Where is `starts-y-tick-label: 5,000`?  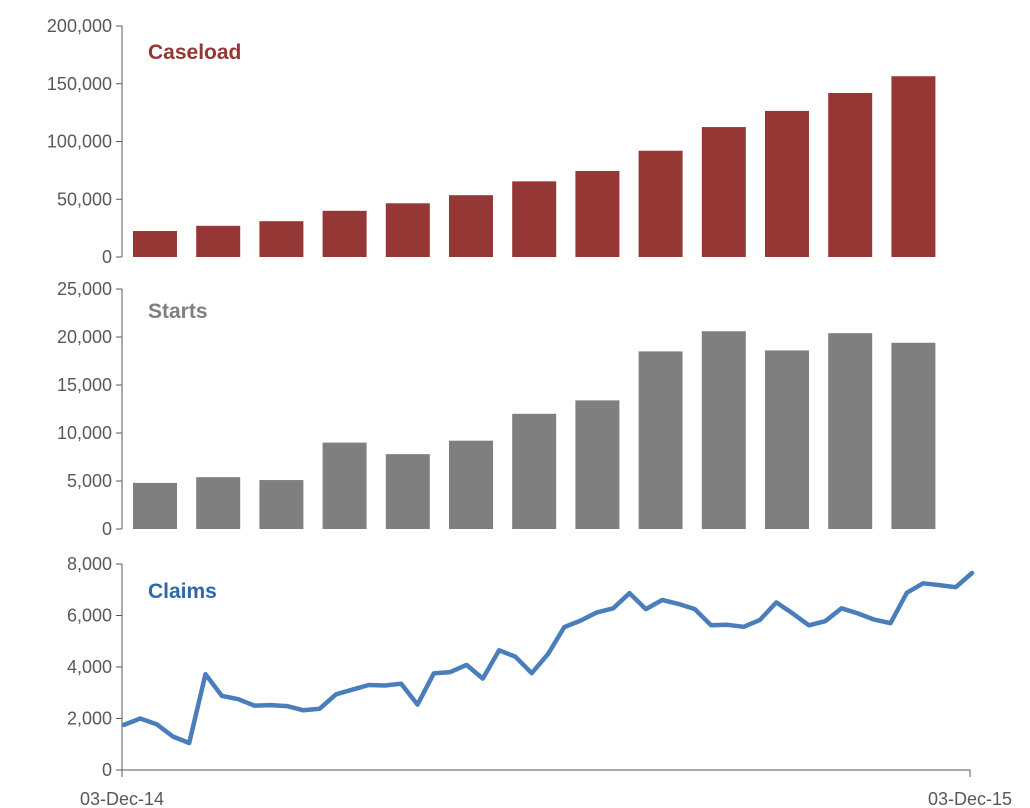 starts-y-tick-label: 5,000 is located at coordinates (89, 481).